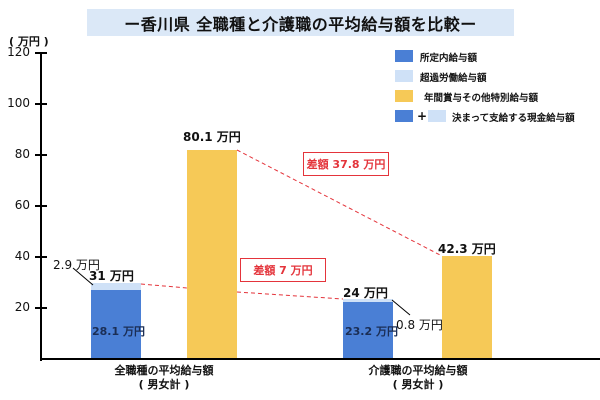 This screenshot has width=600, height=400. I want to click on y-axis, so click(41, 206).